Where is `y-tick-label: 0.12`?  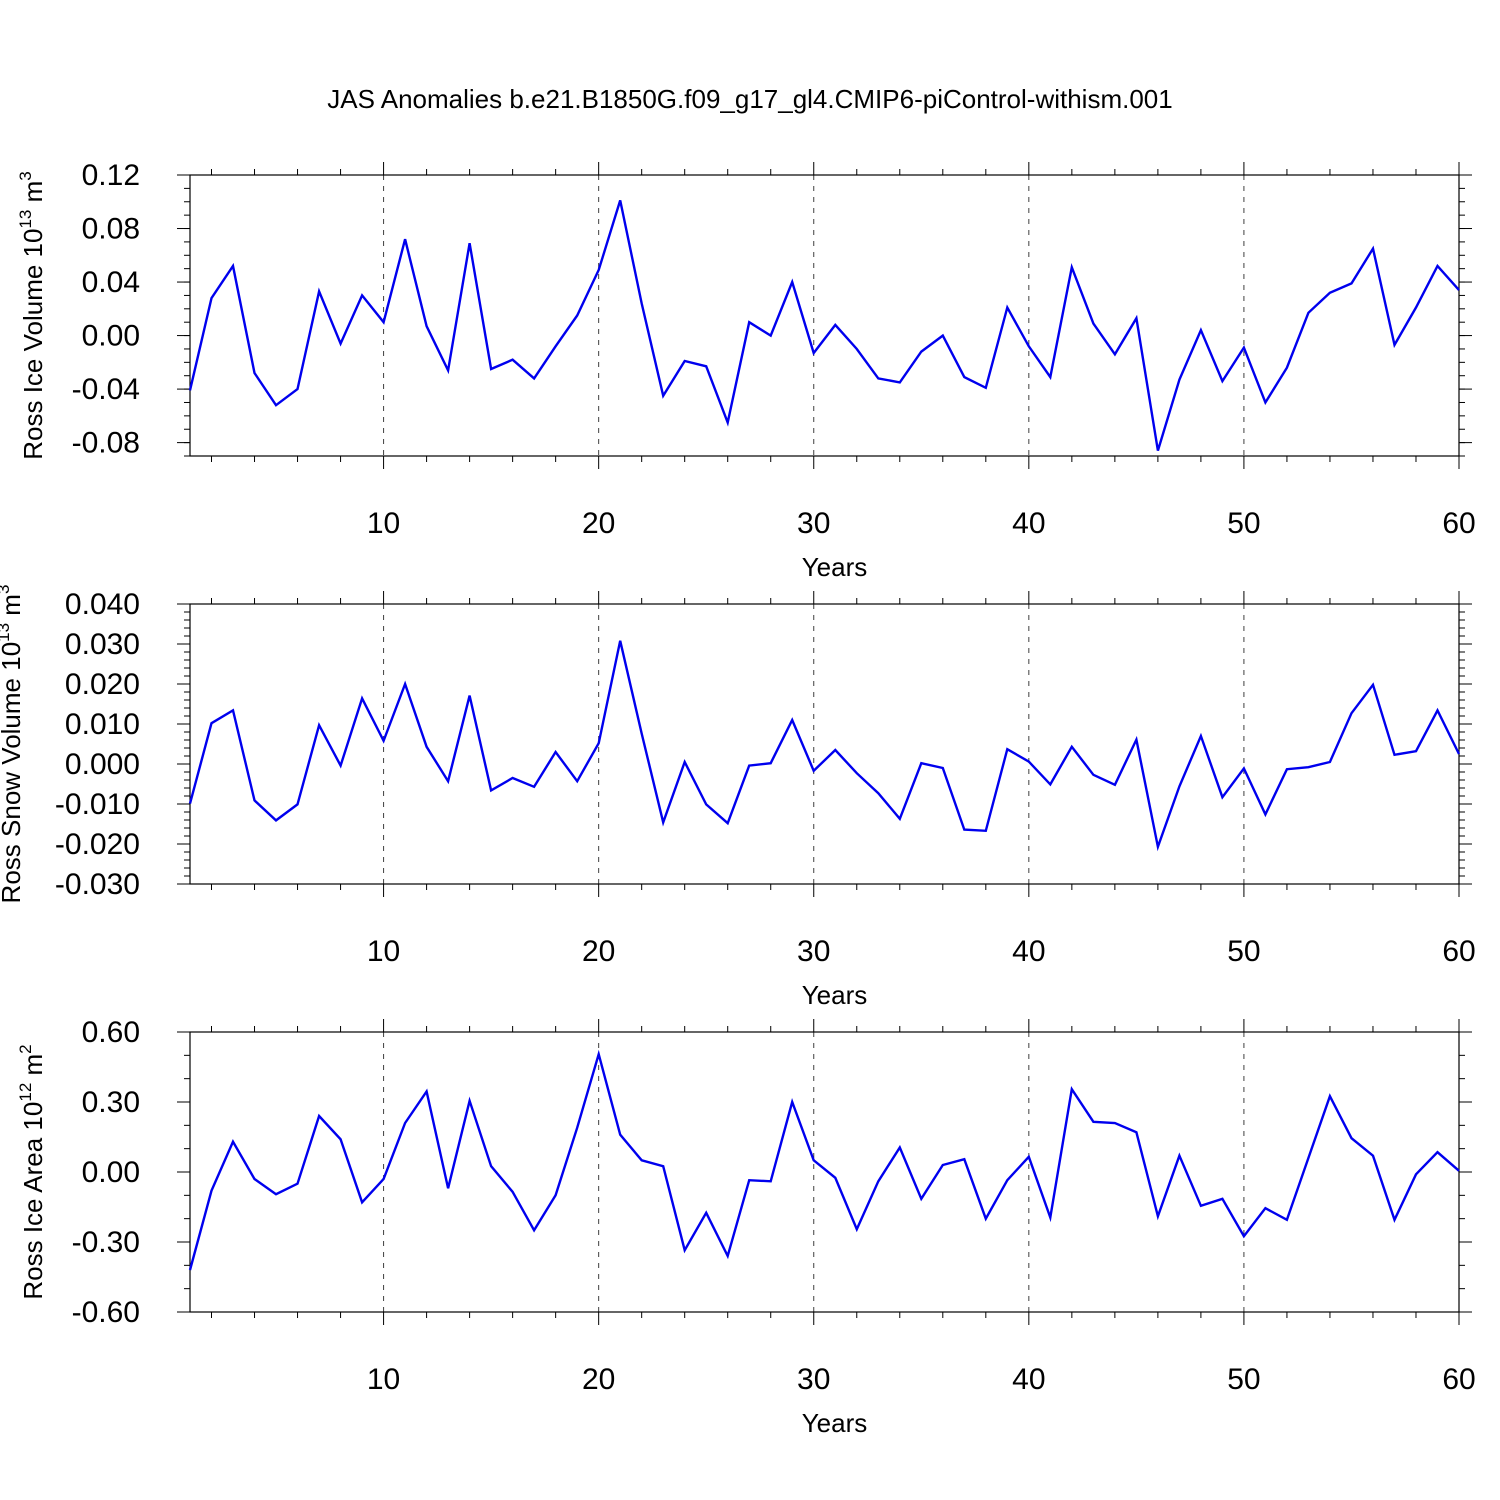 y-tick-label: 0.12 is located at coordinates (111, 175).